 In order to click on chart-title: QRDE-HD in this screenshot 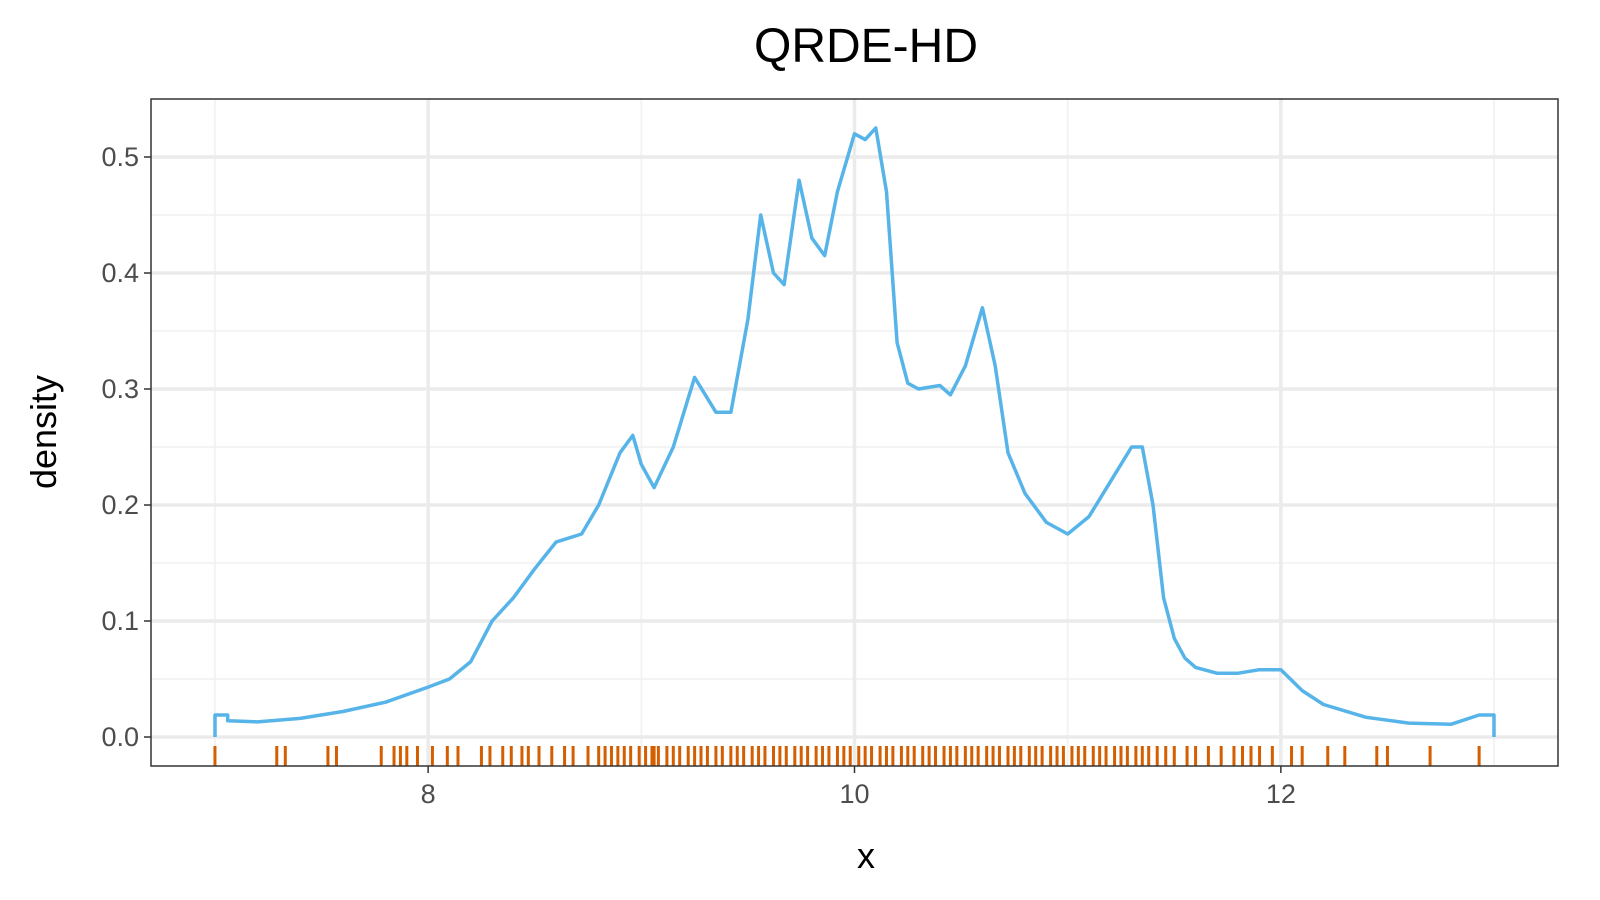, I will do `click(866, 46)`.